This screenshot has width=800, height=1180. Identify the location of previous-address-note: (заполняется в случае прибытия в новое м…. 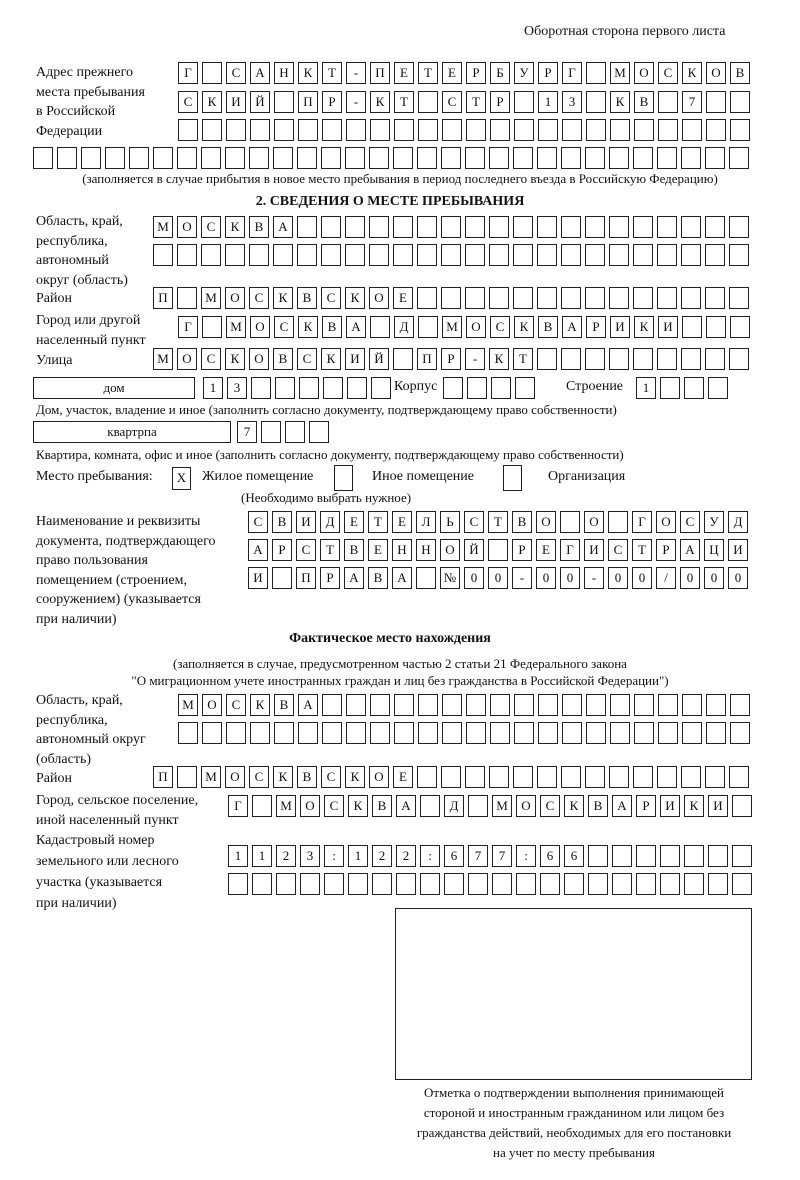
(400, 178).